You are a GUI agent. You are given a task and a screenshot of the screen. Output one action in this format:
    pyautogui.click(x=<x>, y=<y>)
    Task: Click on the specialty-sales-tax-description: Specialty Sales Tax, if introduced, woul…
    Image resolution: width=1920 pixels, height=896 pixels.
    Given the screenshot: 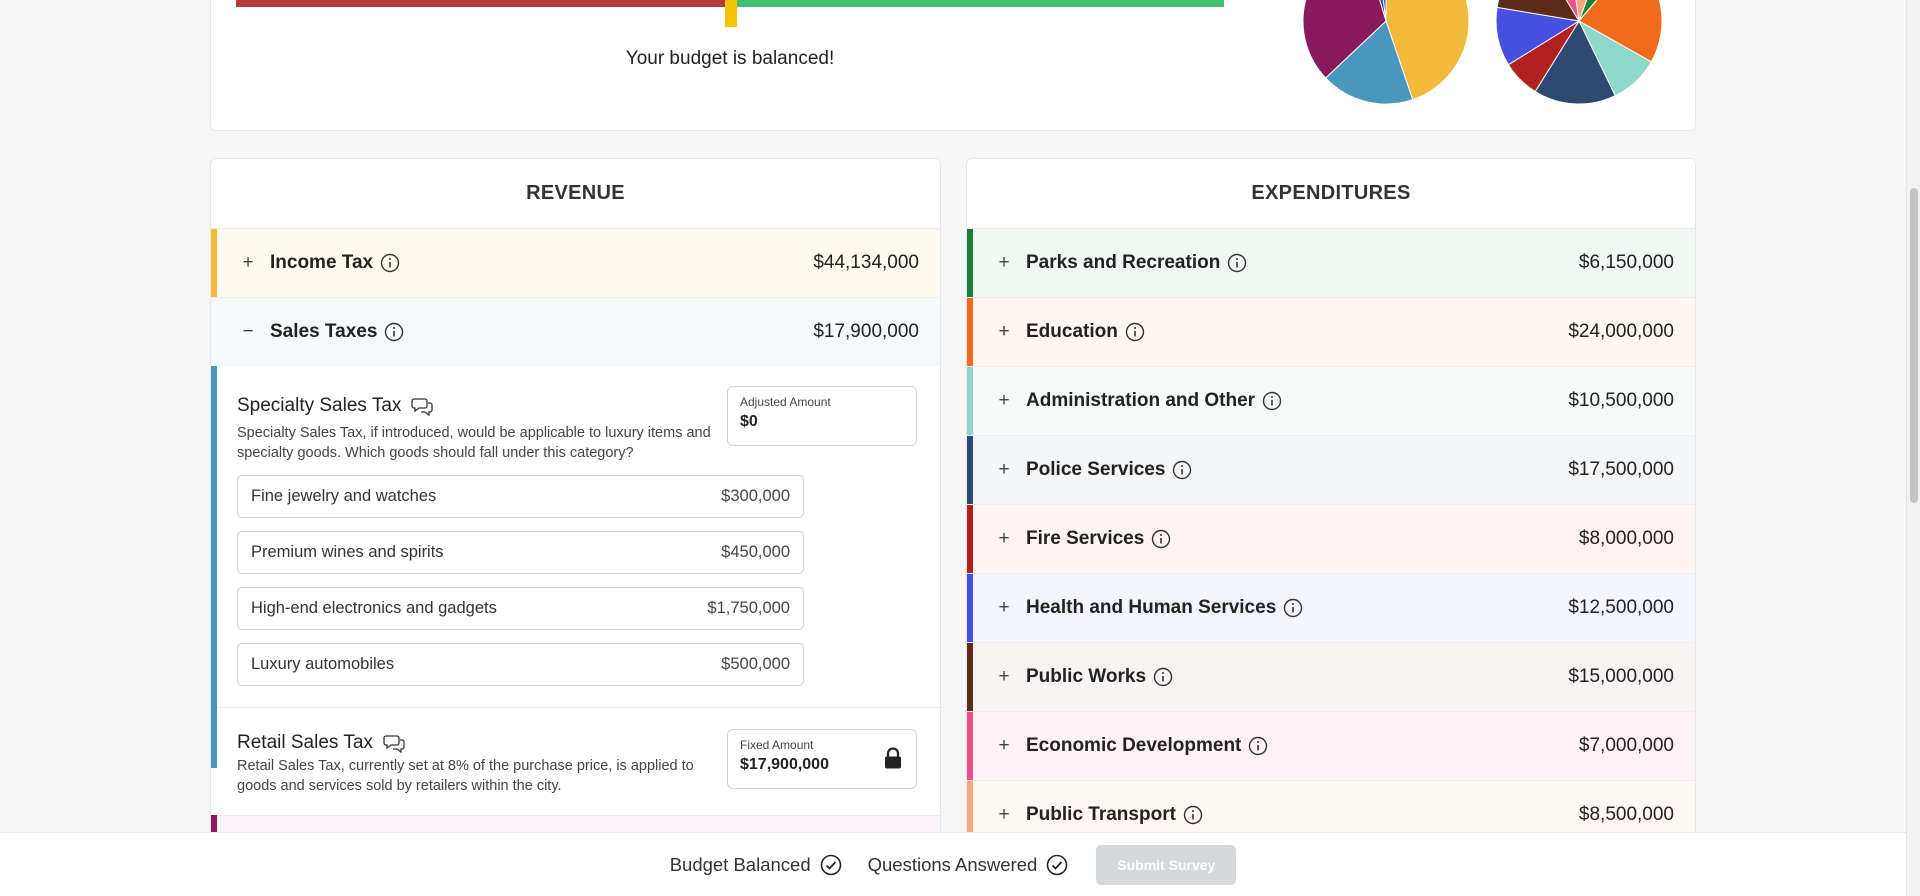 What is the action you would take?
    pyautogui.click(x=474, y=443)
    